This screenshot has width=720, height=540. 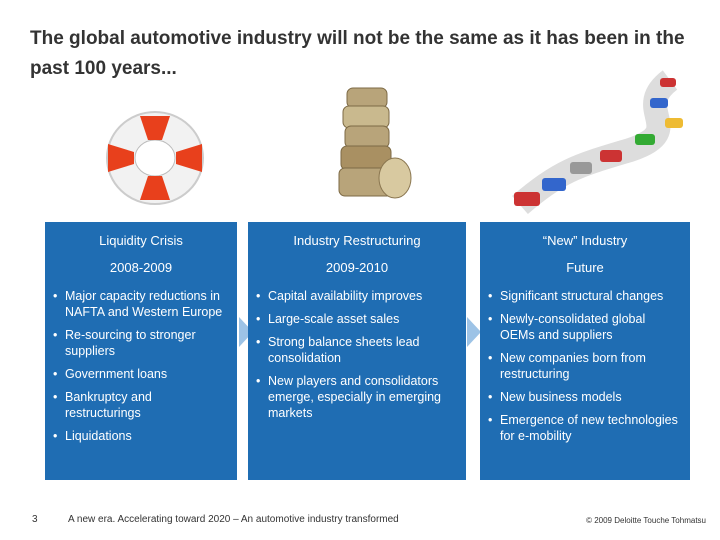 I want to click on column-heading: Liquidity Crisis, so click(x=141, y=240).